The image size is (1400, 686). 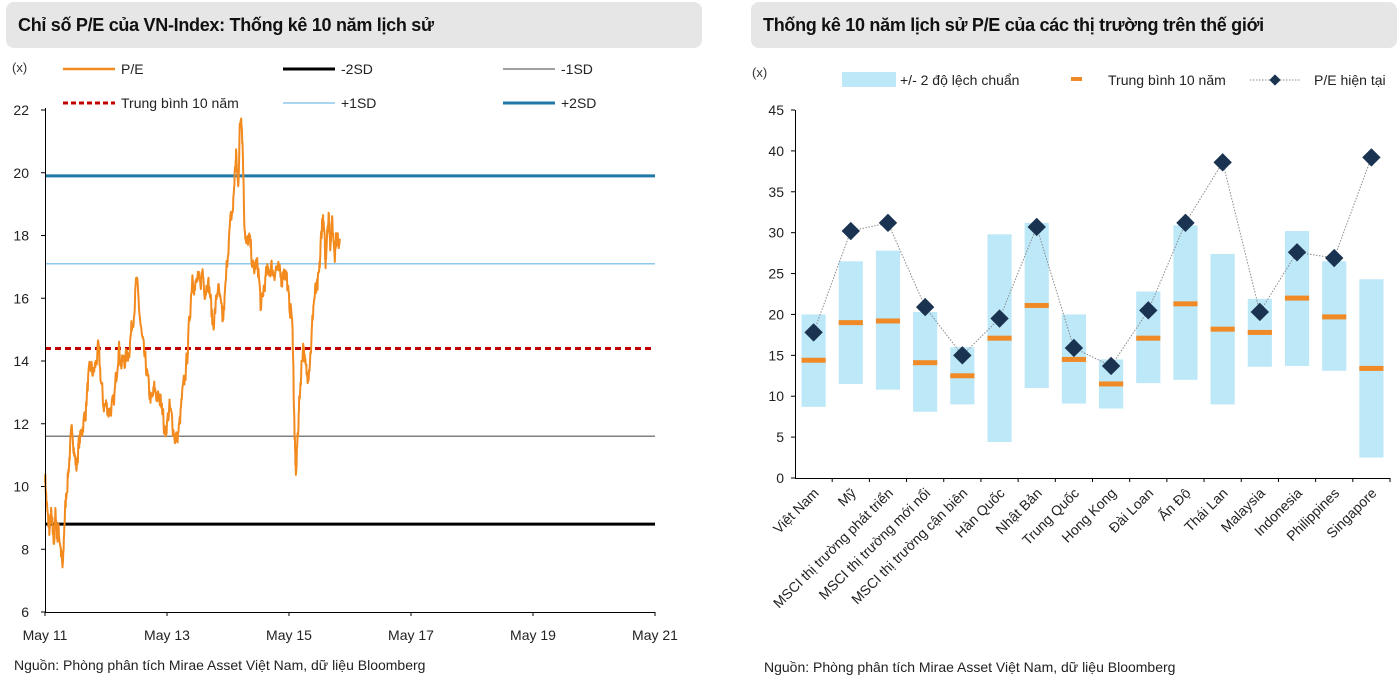 What do you see at coordinates (959, 80) in the screenshot?
I see `legend-label: +/- 2 độ lệch chuẩn` at bounding box center [959, 80].